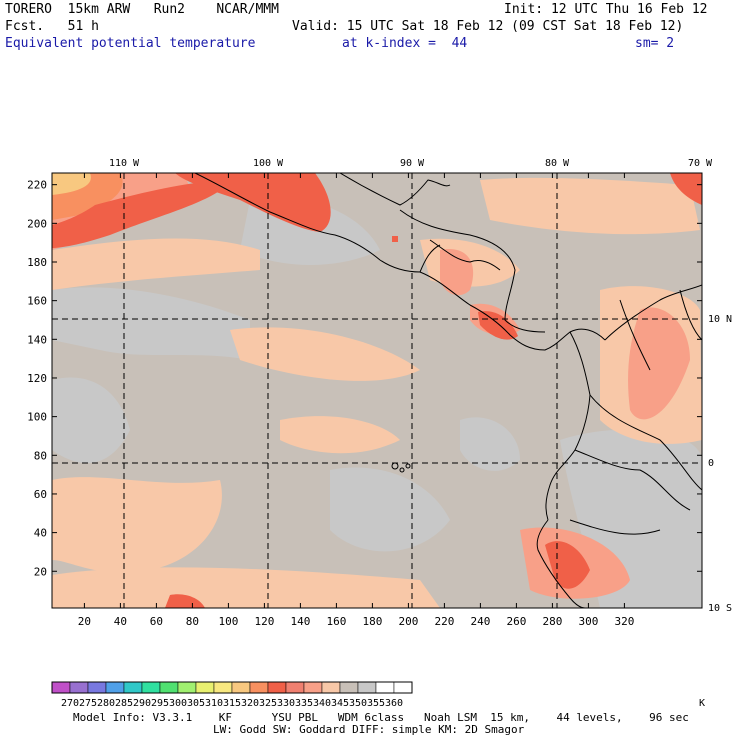 Image resolution: width=740 pixels, height=740 pixels. What do you see at coordinates (250, 703) in the screenshot?
I see `colorbar-label: 320` at bounding box center [250, 703].